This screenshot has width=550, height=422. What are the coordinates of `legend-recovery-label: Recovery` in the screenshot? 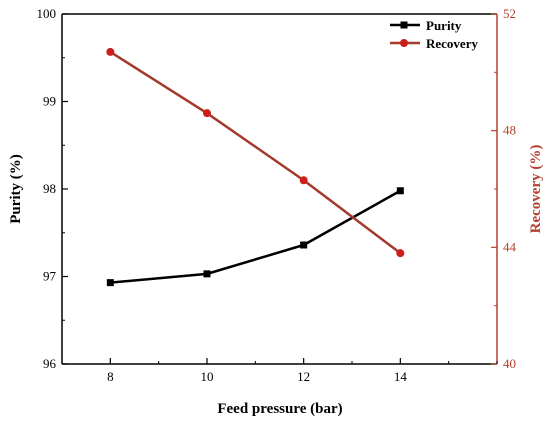 It's located at (452, 43).